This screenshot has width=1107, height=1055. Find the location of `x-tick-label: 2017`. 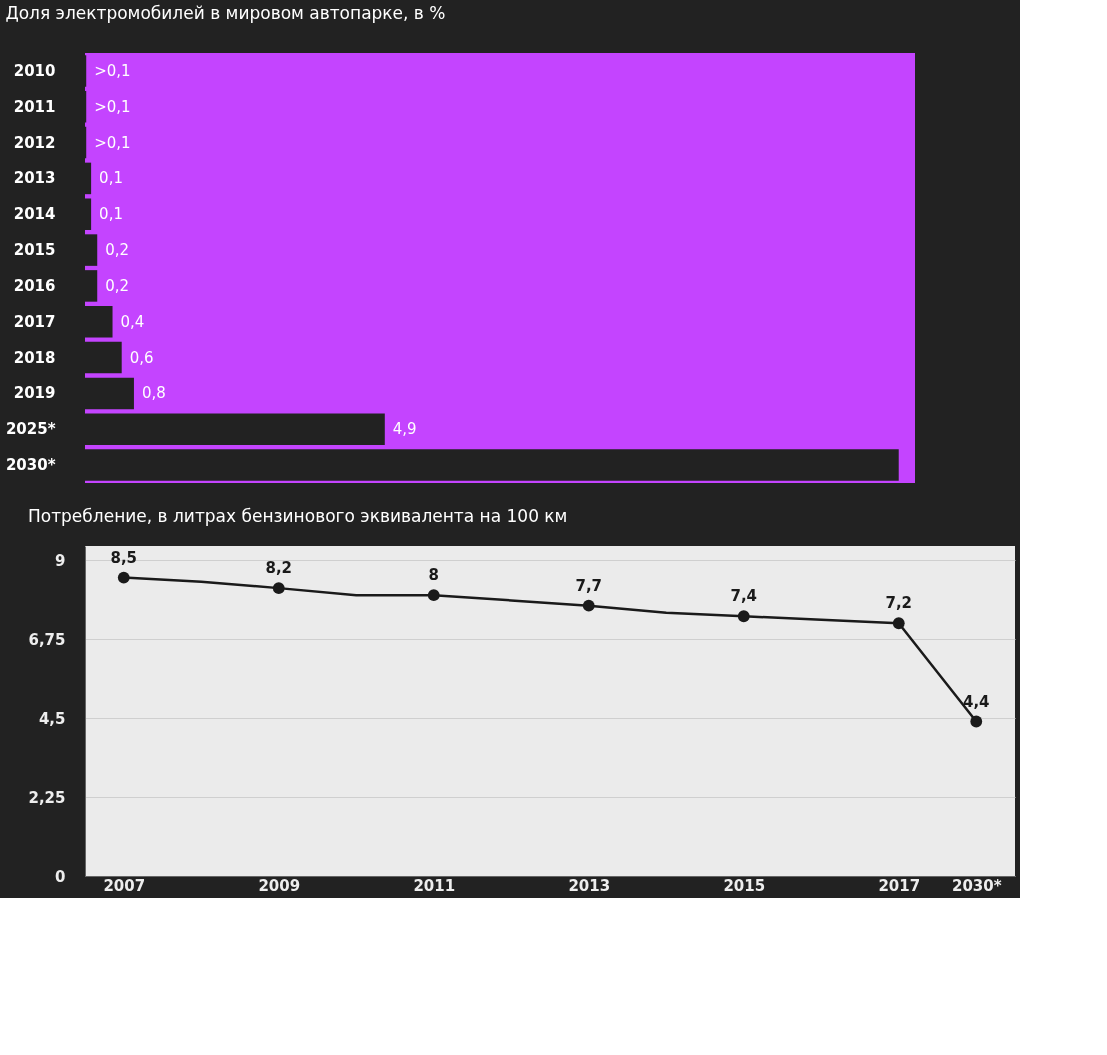

x-tick-label: 2017 is located at coordinates (899, 885).